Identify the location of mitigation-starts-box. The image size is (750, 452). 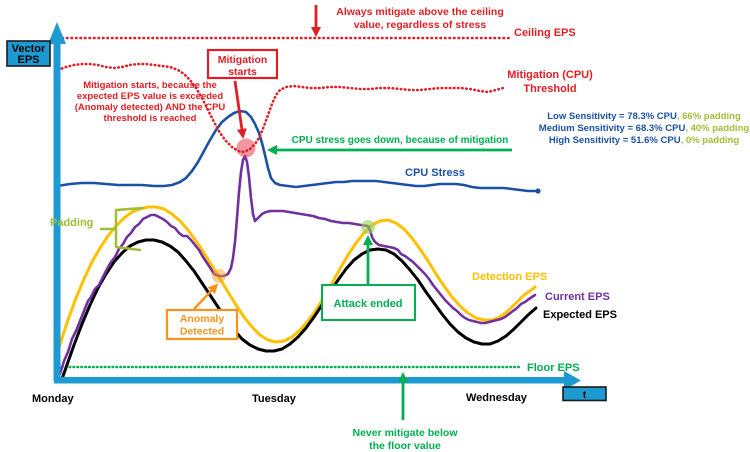
(242, 64).